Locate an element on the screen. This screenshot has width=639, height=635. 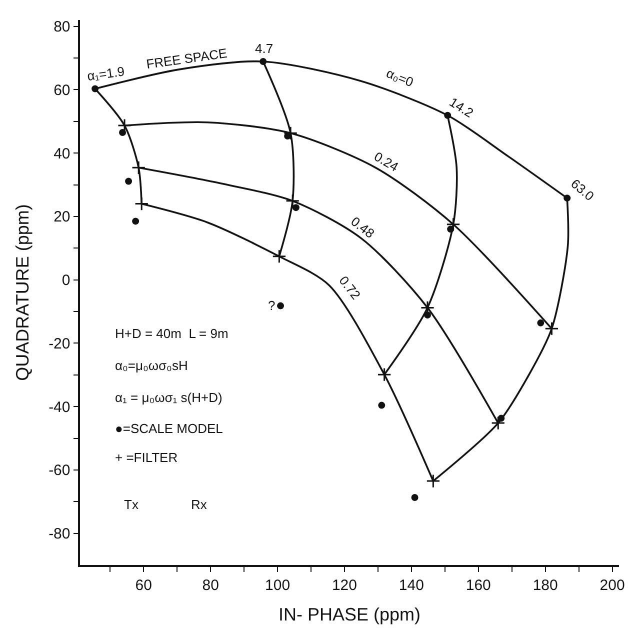
annotation: 14.2 is located at coordinates (461, 107).